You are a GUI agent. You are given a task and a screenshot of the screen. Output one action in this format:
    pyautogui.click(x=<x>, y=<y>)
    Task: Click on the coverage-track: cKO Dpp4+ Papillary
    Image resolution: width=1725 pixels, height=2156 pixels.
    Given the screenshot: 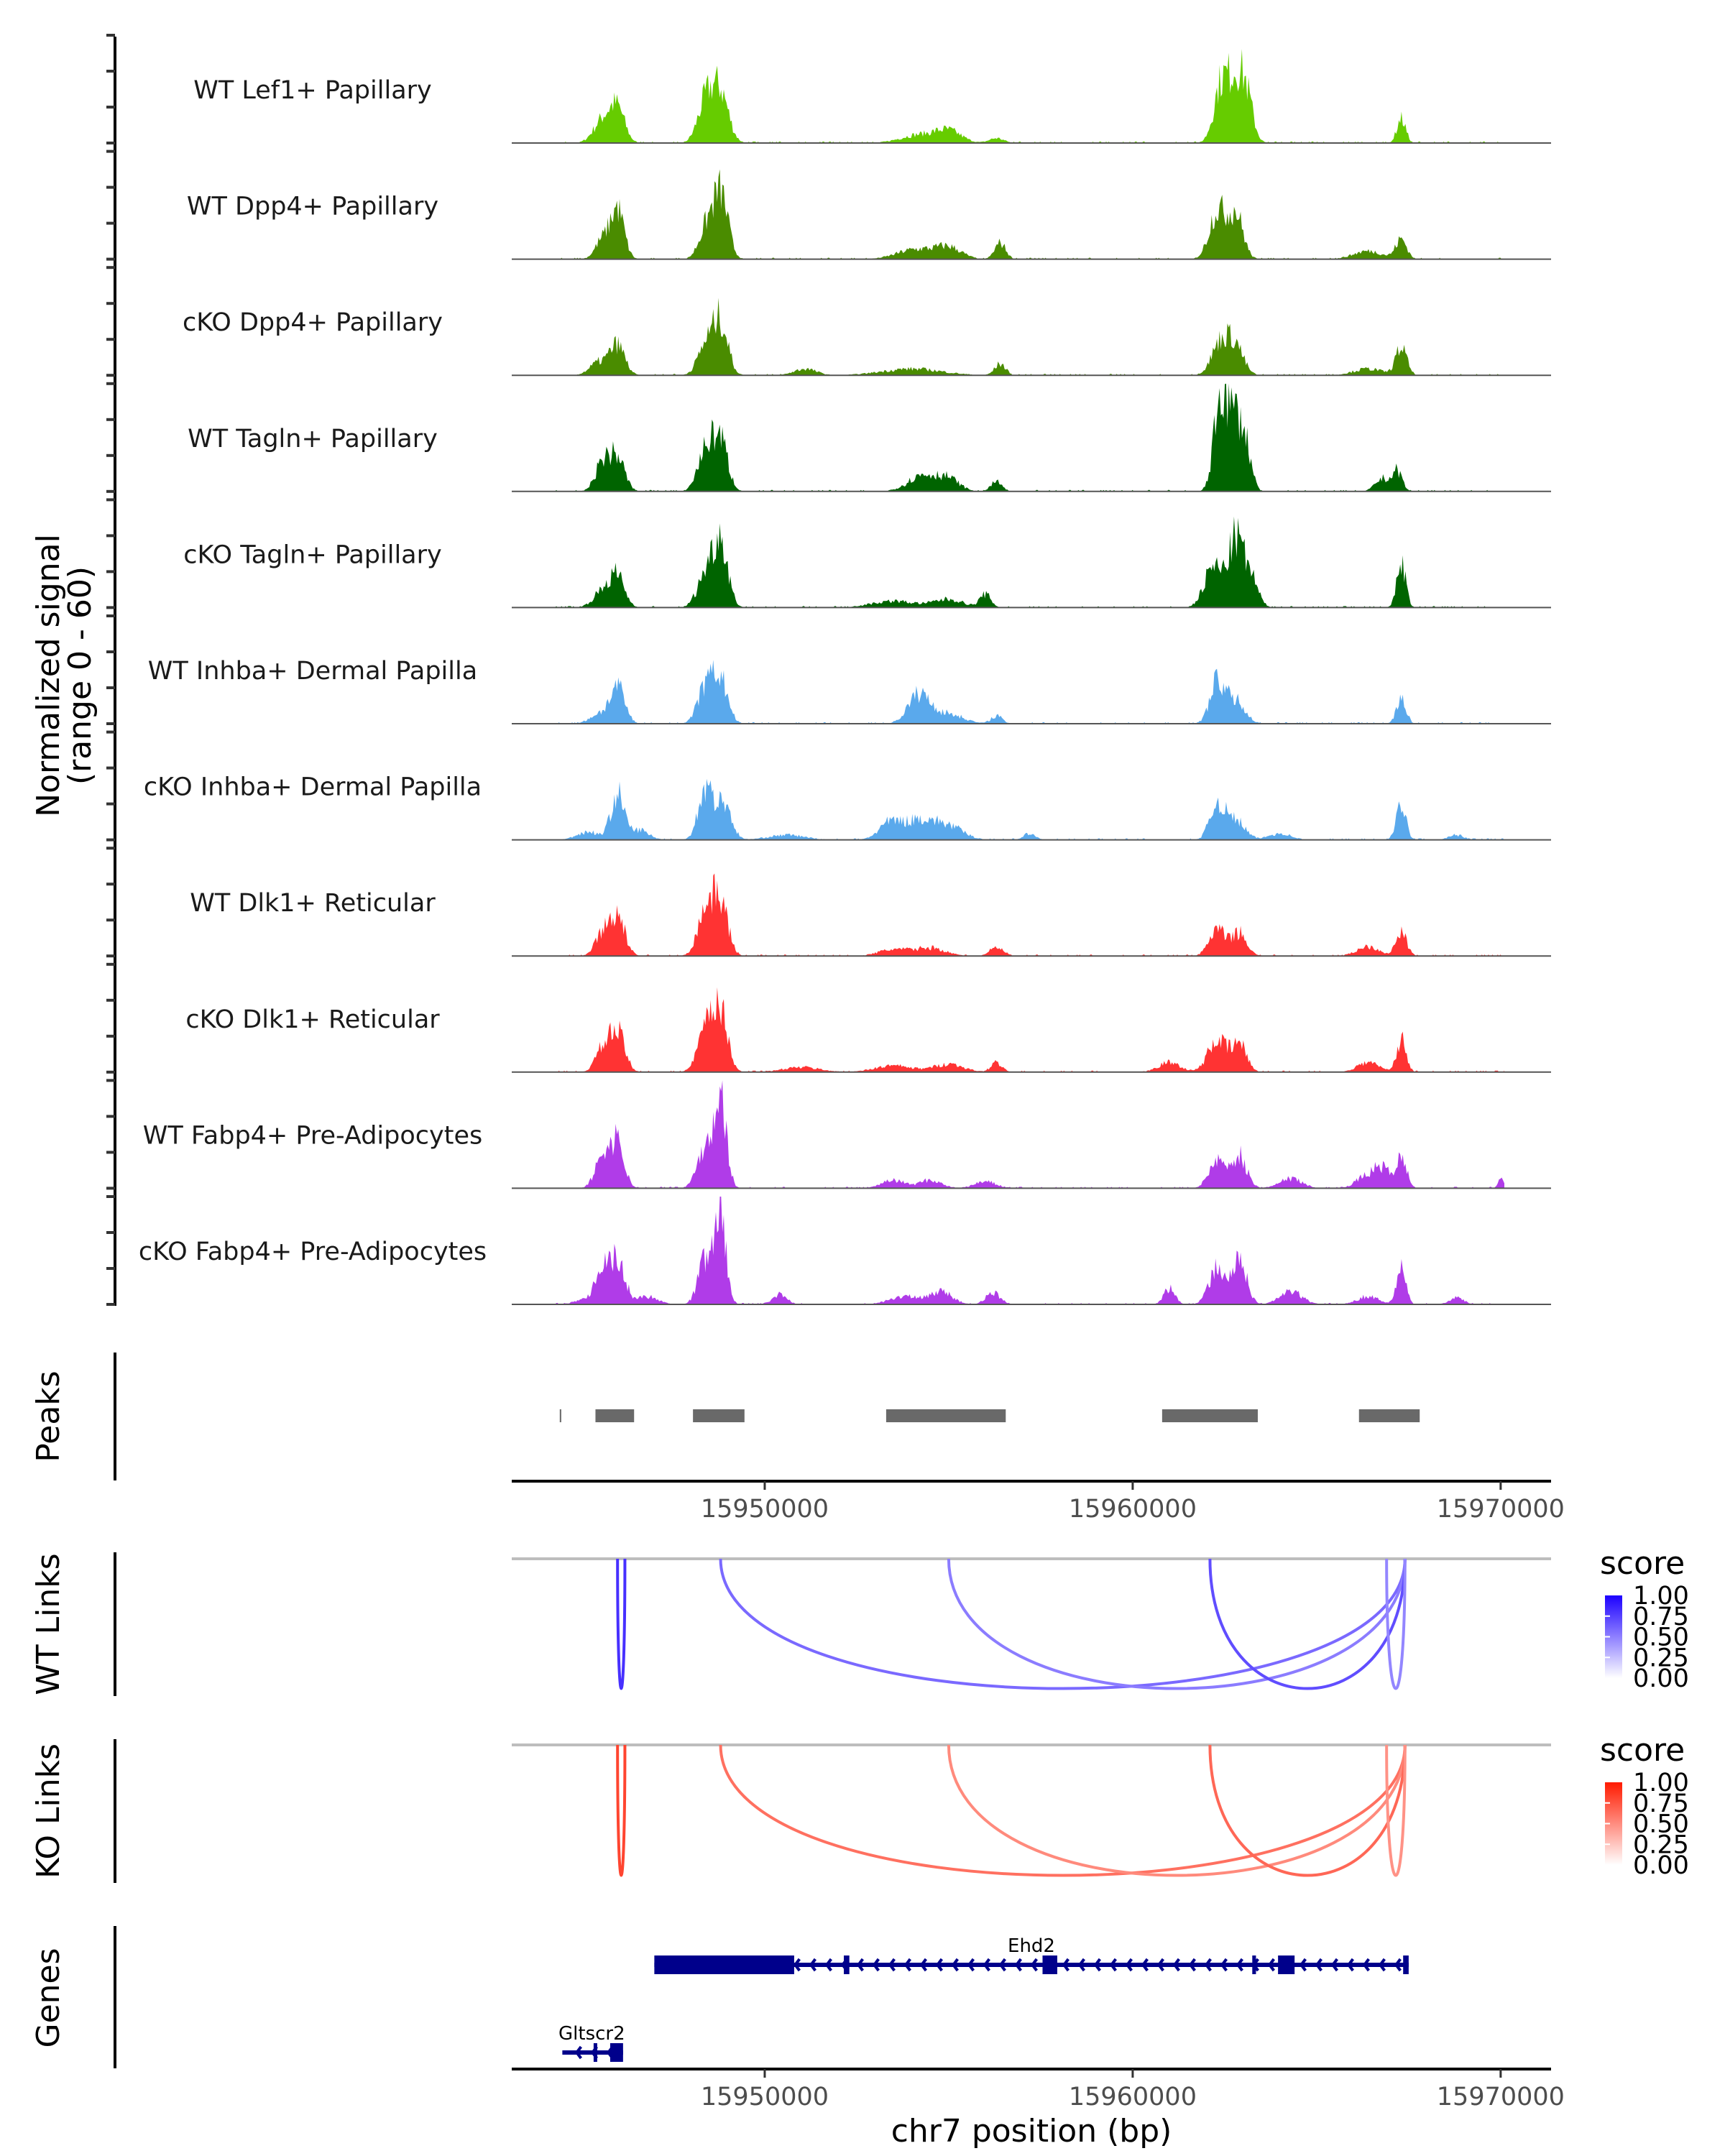 What is the action you would take?
    pyautogui.click(x=828, y=321)
    